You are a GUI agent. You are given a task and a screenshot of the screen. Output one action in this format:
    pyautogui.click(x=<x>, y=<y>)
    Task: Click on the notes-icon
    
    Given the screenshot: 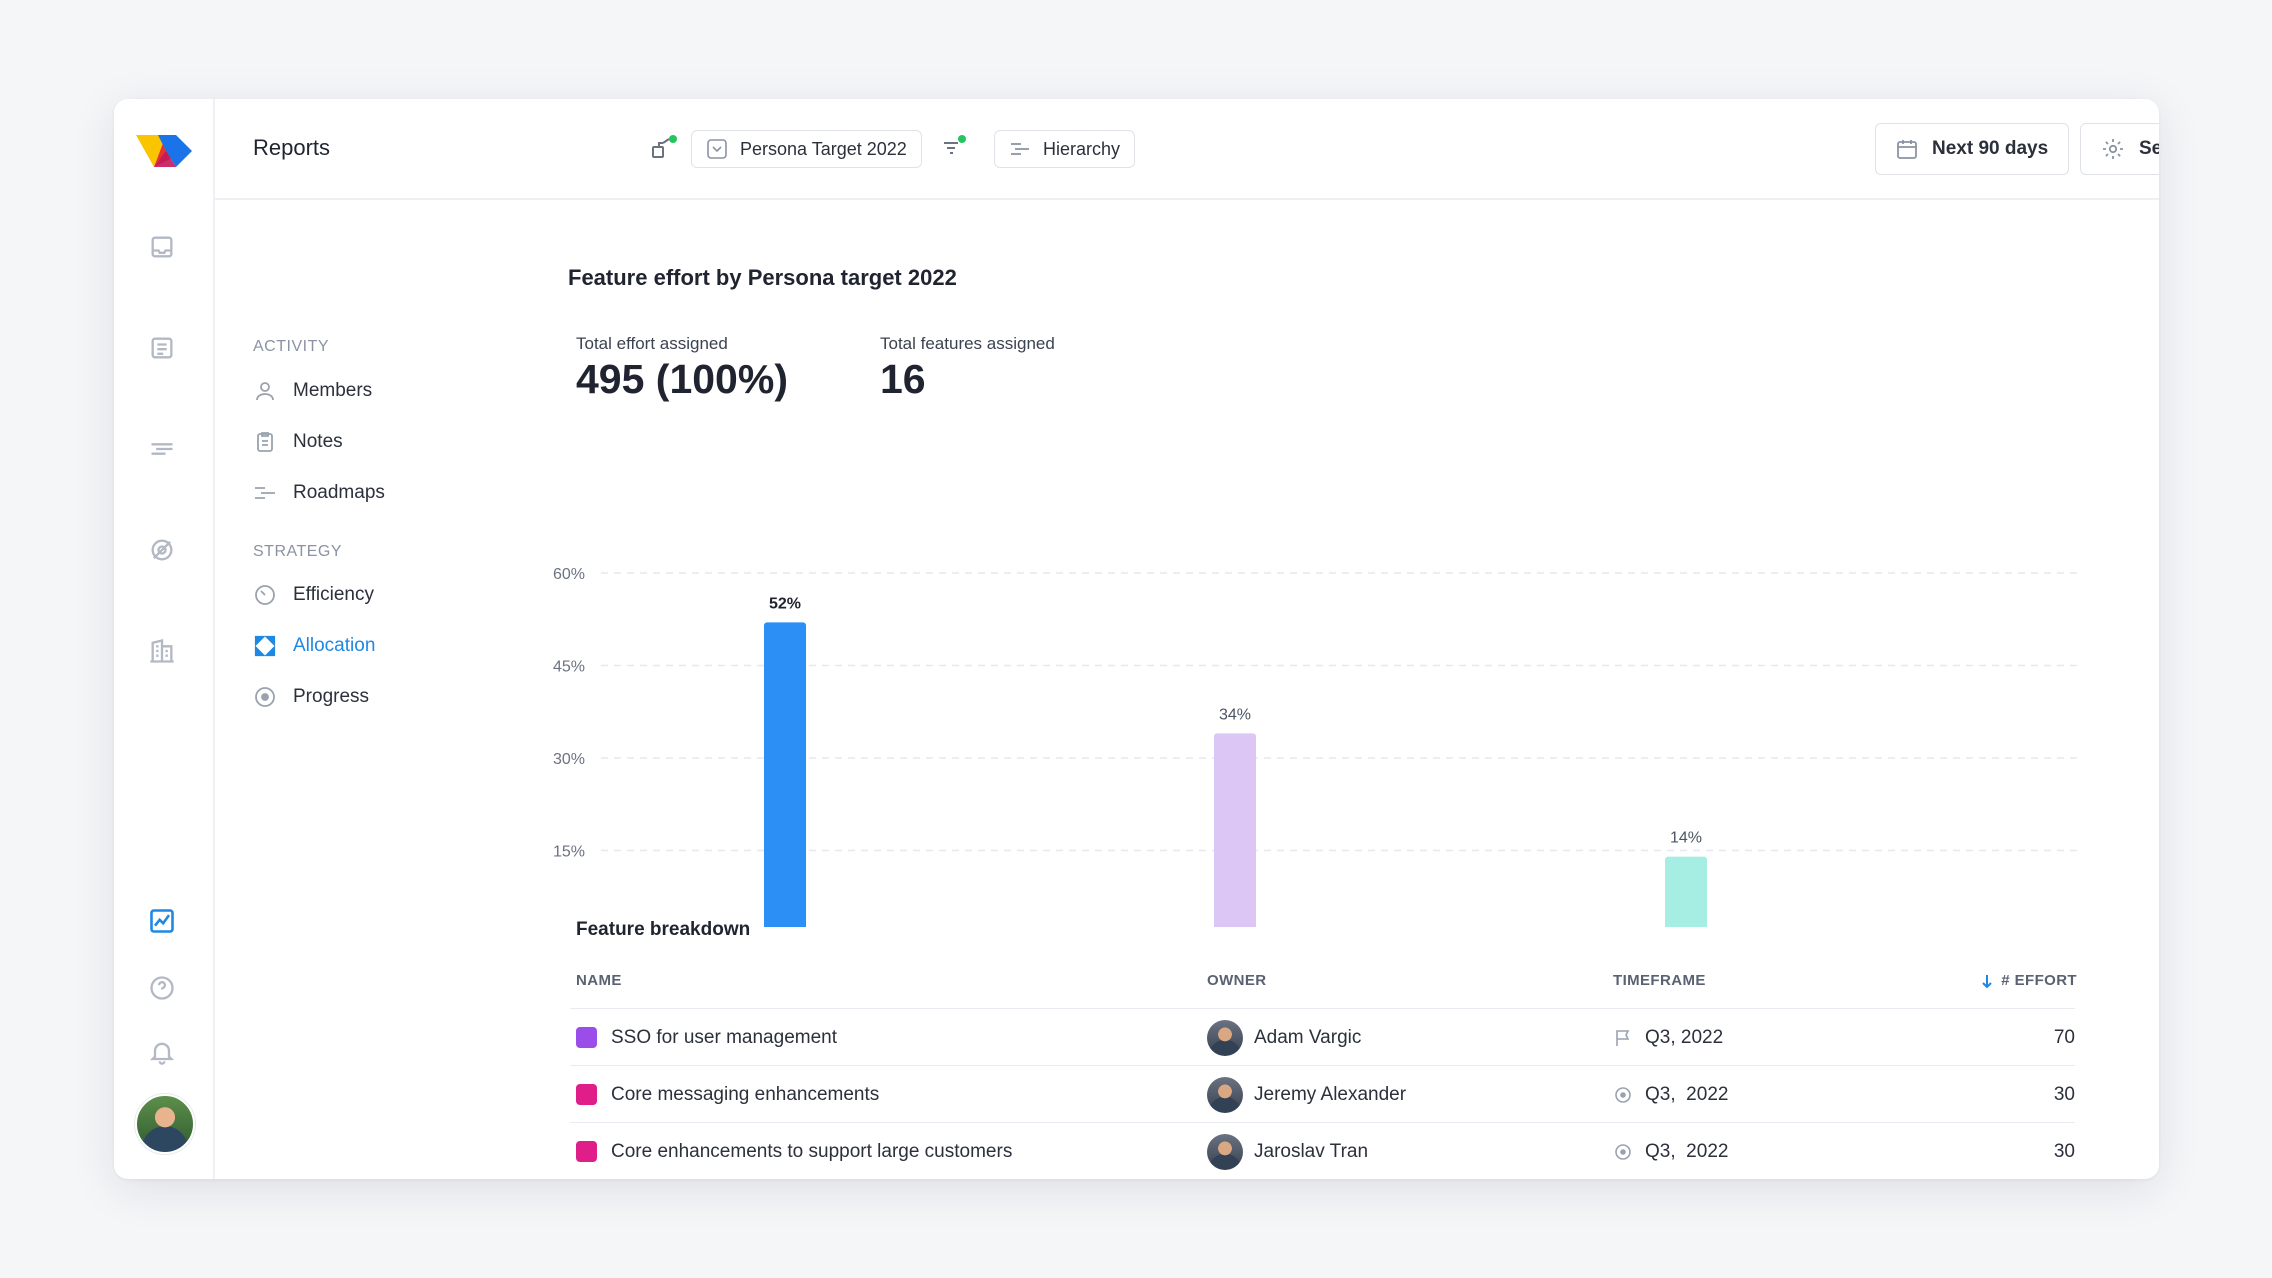 What is the action you would take?
    pyautogui.click(x=162, y=348)
    